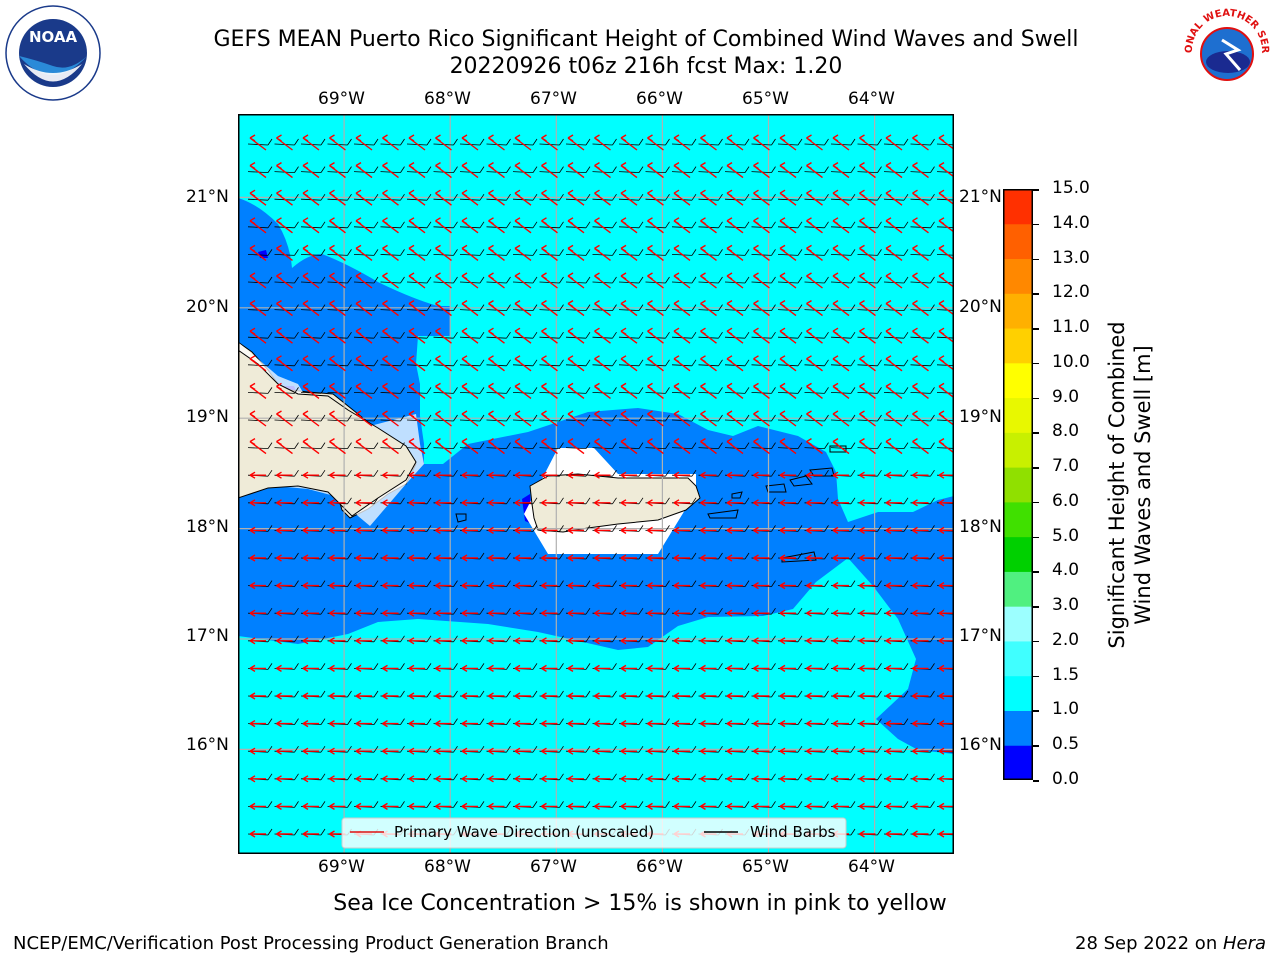 The image size is (1280, 960). What do you see at coordinates (1071, 257) in the screenshot?
I see `colorbar-tick-label: 13.0` at bounding box center [1071, 257].